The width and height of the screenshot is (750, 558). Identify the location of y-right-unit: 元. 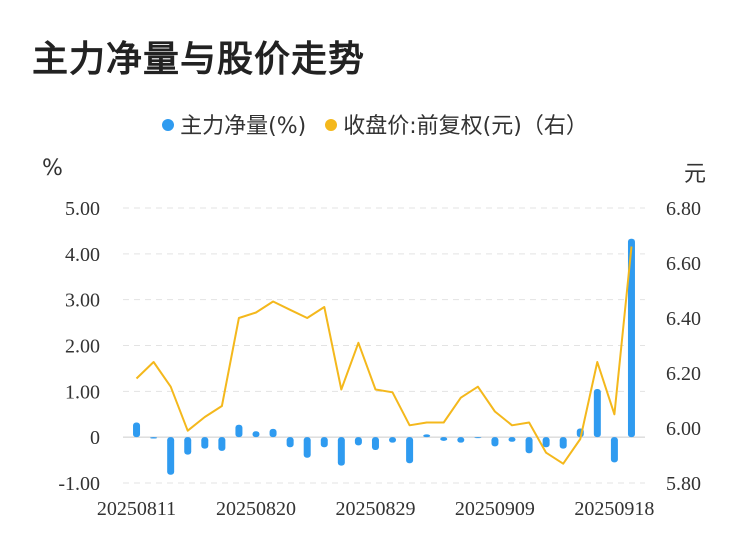
(695, 174).